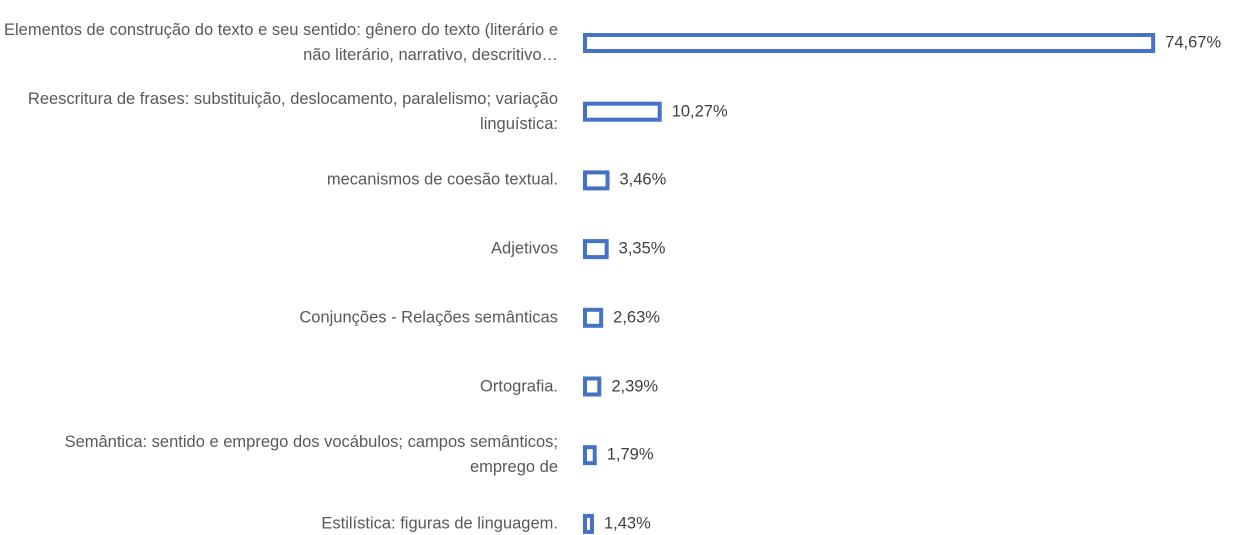 The height and width of the screenshot is (535, 1245). I want to click on value-label: 10,27%, so click(699, 111).